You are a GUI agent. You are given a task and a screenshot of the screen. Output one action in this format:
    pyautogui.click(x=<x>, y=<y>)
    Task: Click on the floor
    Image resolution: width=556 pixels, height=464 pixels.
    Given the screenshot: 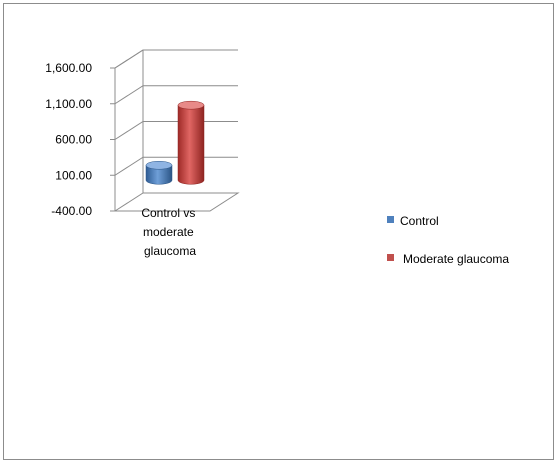 What is the action you would take?
    pyautogui.click(x=175, y=202)
    